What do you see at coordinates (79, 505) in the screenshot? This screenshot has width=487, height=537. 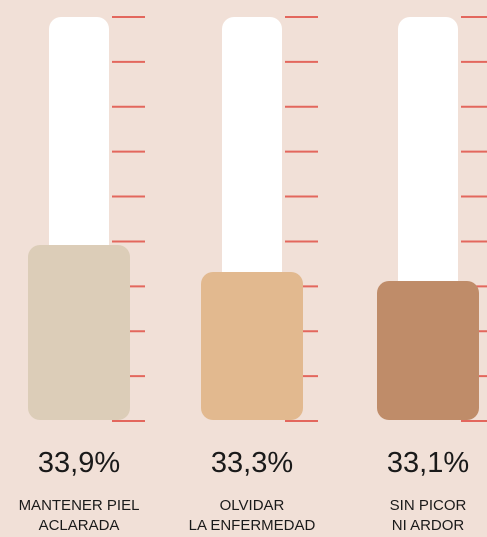 I see `category-label-0-line-1: MANTENER PIEL` at bounding box center [79, 505].